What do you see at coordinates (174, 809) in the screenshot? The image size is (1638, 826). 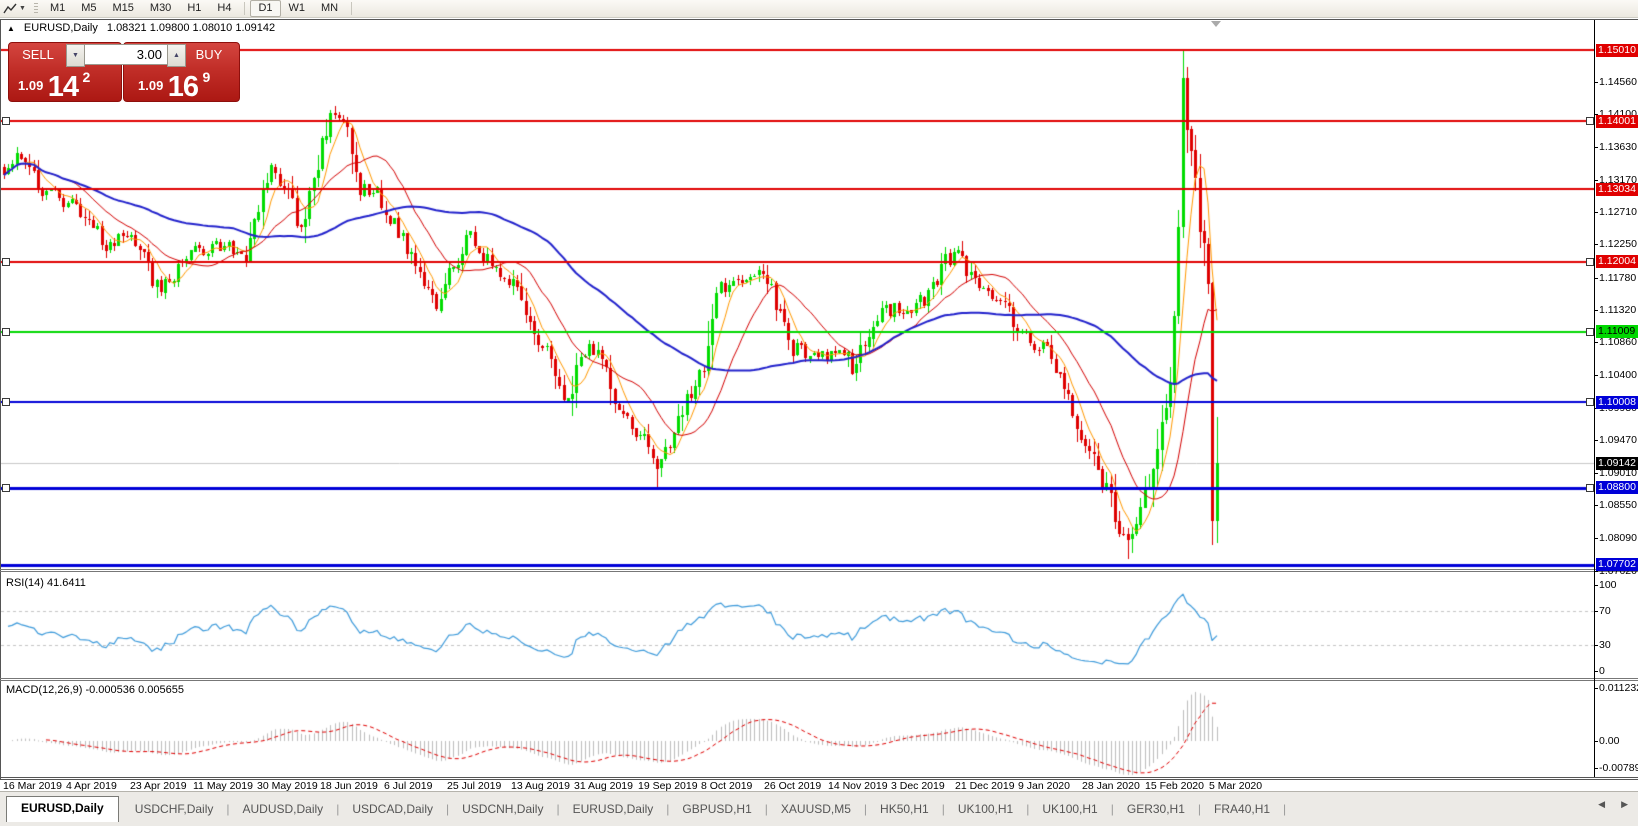 I see `chart-tab-usdchf-daily: USDCHF,Daily` at bounding box center [174, 809].